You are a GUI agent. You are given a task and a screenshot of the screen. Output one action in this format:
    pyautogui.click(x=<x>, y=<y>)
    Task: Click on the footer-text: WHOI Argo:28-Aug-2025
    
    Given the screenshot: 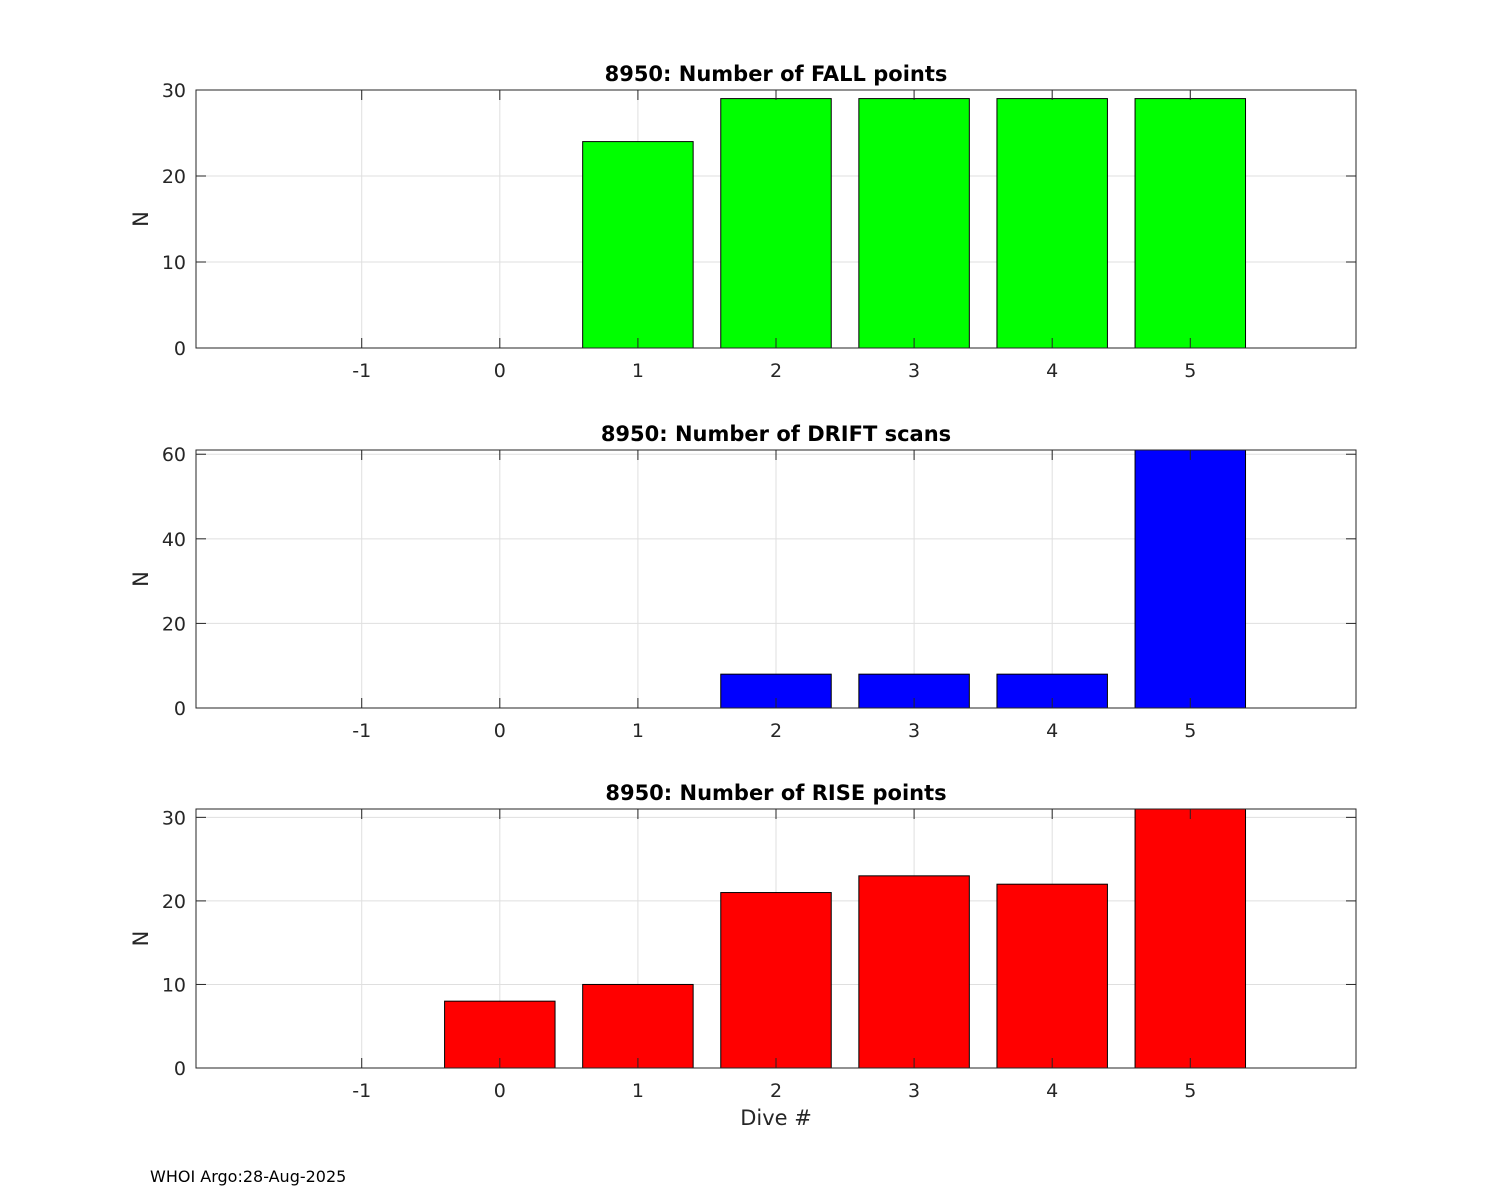 What is the action you would take?
    pyautogui.click(x=248, y=1176)
    